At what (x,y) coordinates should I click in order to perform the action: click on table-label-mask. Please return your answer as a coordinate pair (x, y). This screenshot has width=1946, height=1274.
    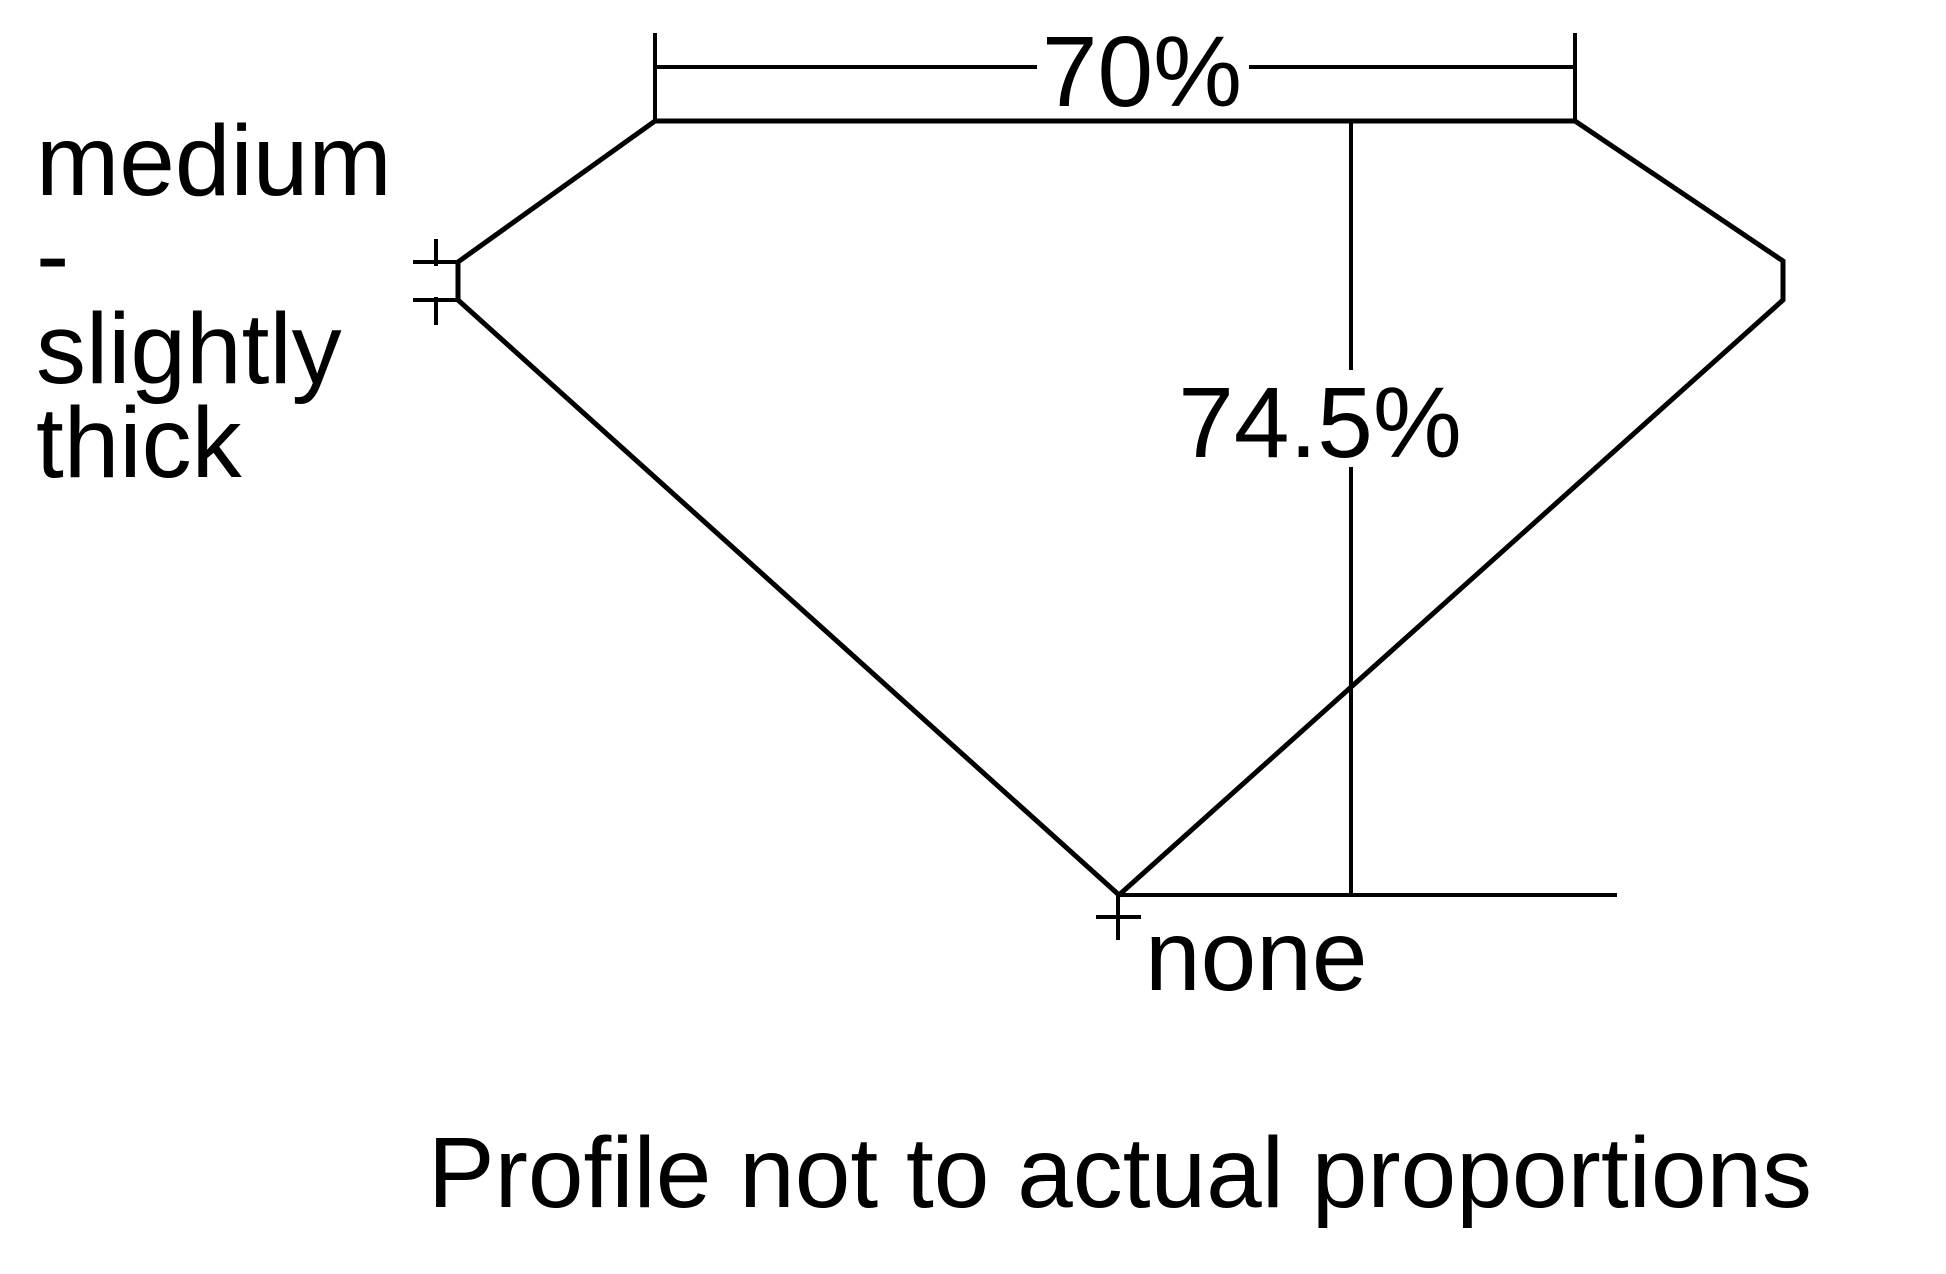
    Looking at the image, I should click on (1143, 66).